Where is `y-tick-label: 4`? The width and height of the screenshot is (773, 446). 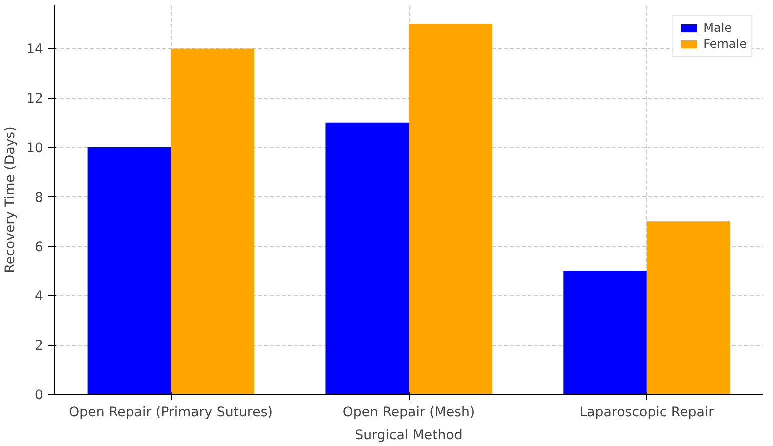
y-tick-label: 4 is located at coordinates (39, 297).